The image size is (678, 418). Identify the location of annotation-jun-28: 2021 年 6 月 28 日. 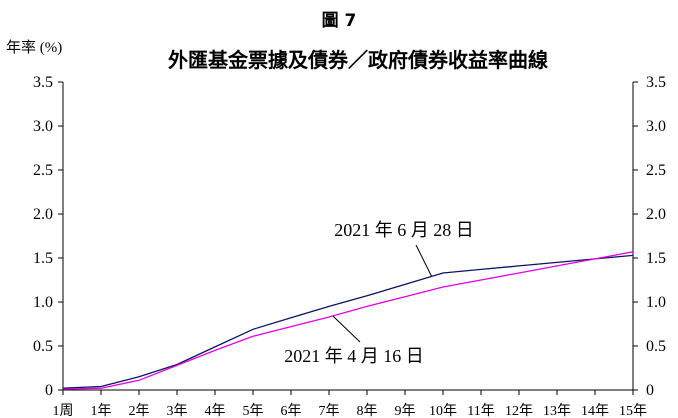
(404, 230).